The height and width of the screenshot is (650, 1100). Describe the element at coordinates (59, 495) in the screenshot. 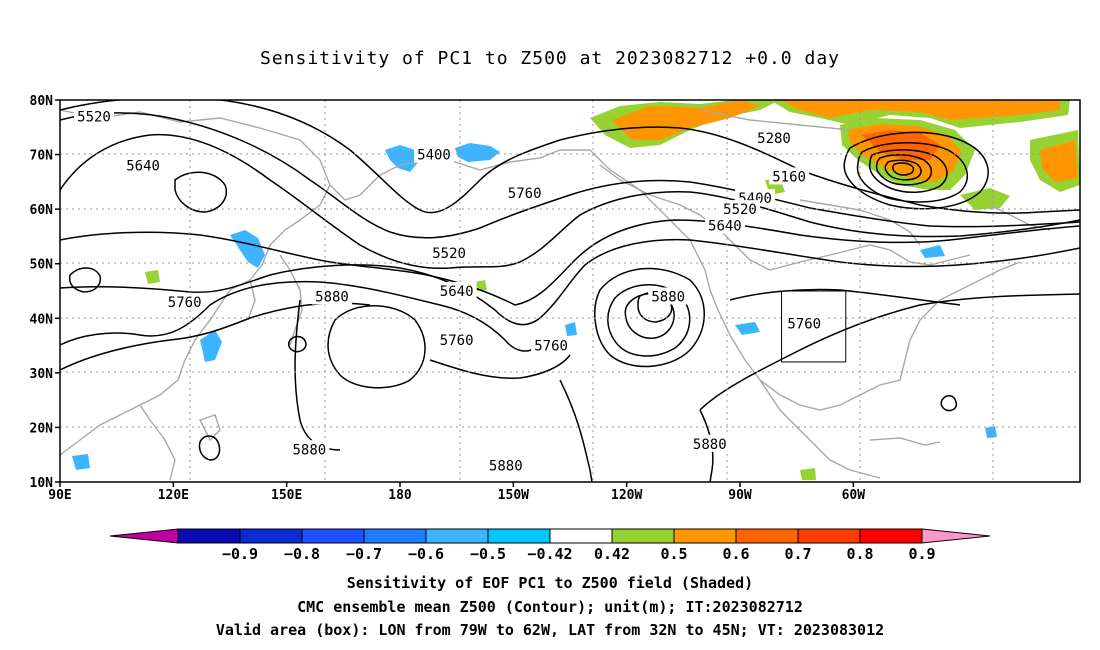

I see `lon-tick-label: 90E` at that location.